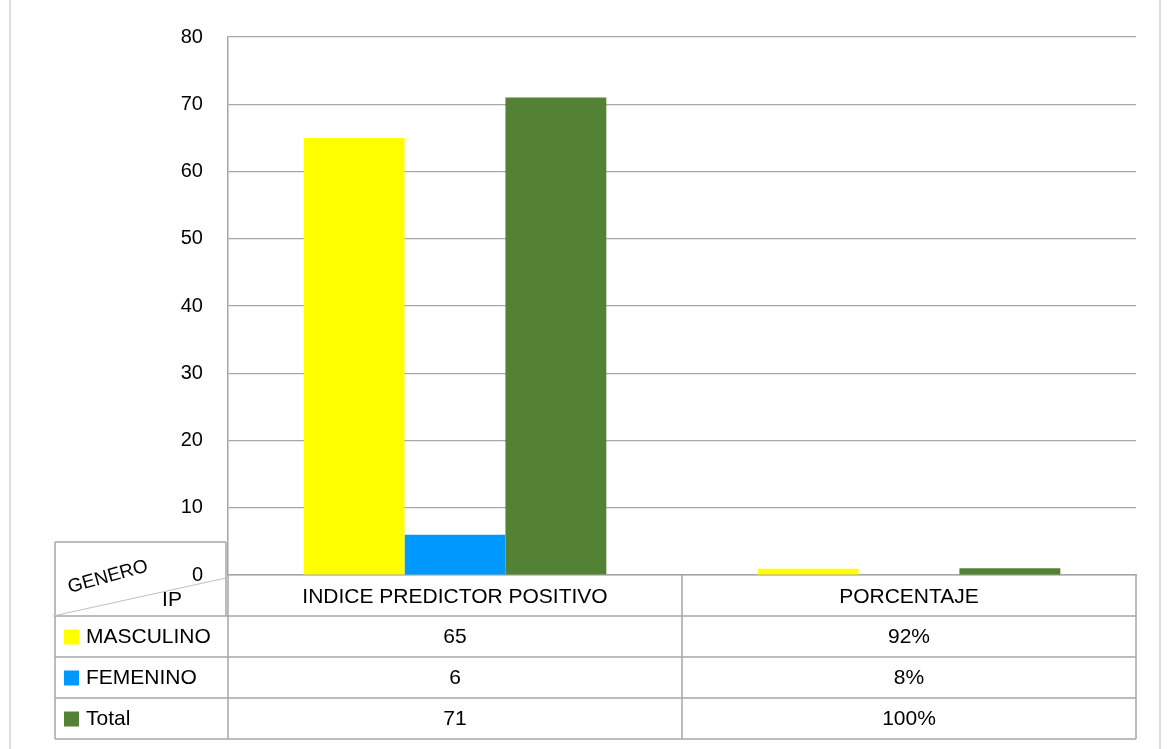 The width and height of the screenshot is (1168, 749). Describe the element at coordinates (108, 575) in the screenshot. I see `legend-title: GENERO` at that location.